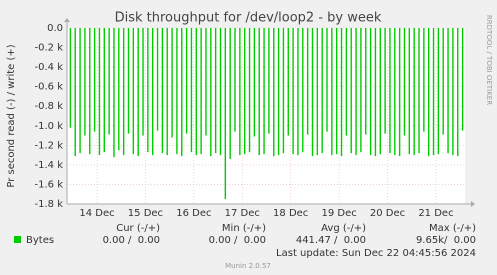  I want to click on y-tick-label: -1.8 k, so click(49, 204).